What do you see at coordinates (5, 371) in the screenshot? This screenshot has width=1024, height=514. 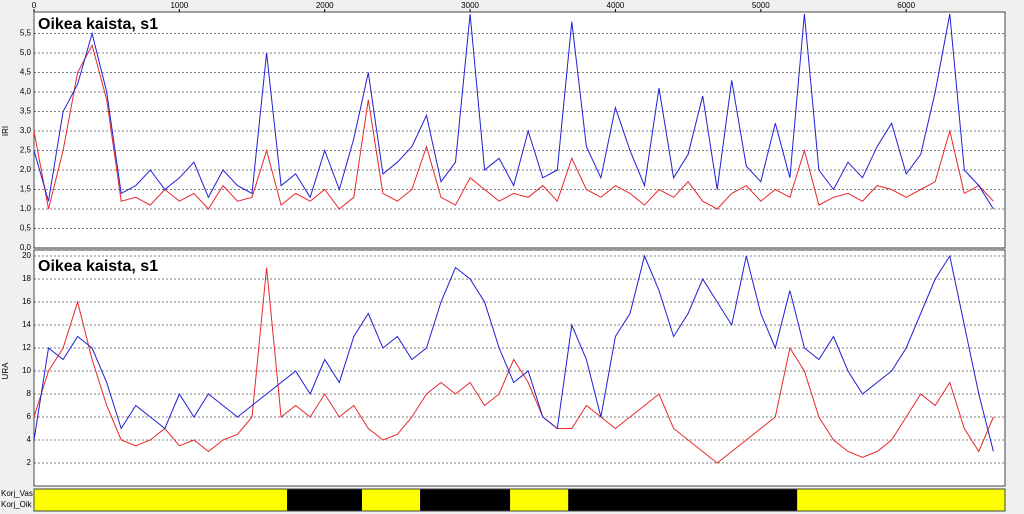 I see `y-axis-label: URA` at bounding box center [5, 371].